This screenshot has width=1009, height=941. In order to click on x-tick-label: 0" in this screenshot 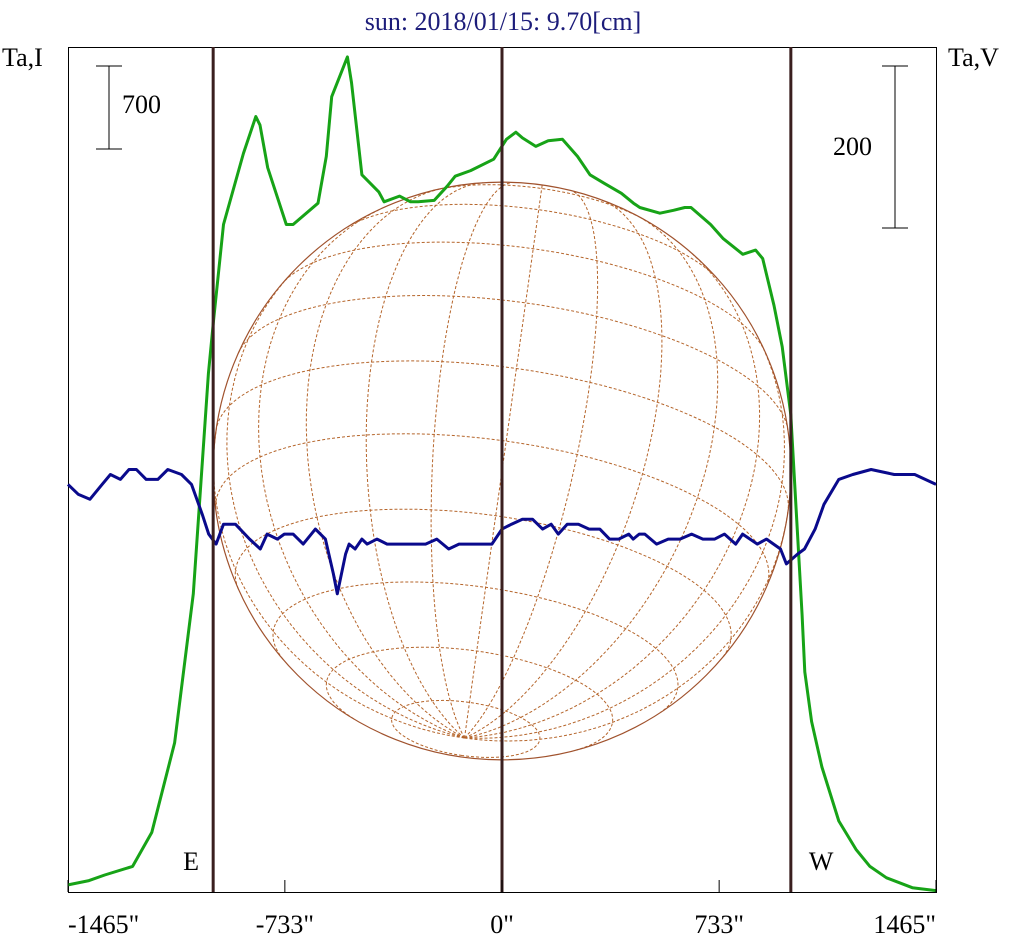, I will do `click(502, 924)`.